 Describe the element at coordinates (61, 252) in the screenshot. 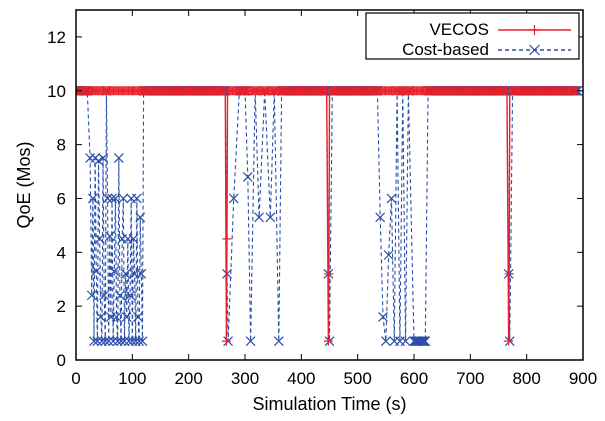

I see `y-tick-label: 4` at that location.